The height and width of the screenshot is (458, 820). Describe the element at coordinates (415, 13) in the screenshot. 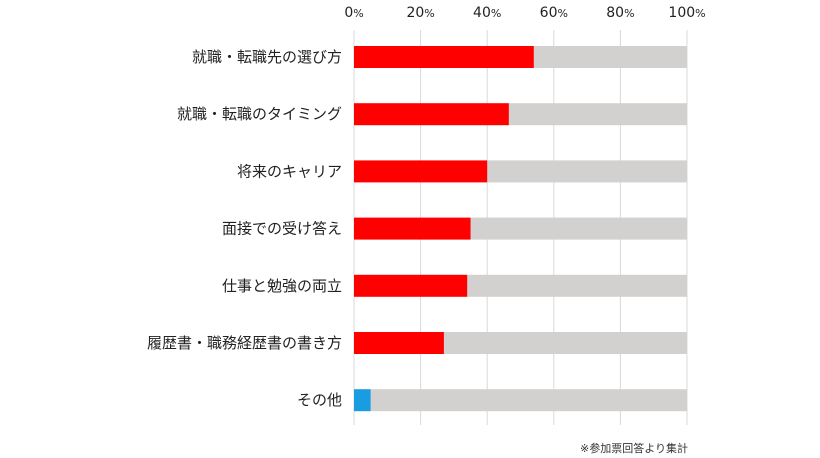

I see `x-tick-number: 20` at that location.